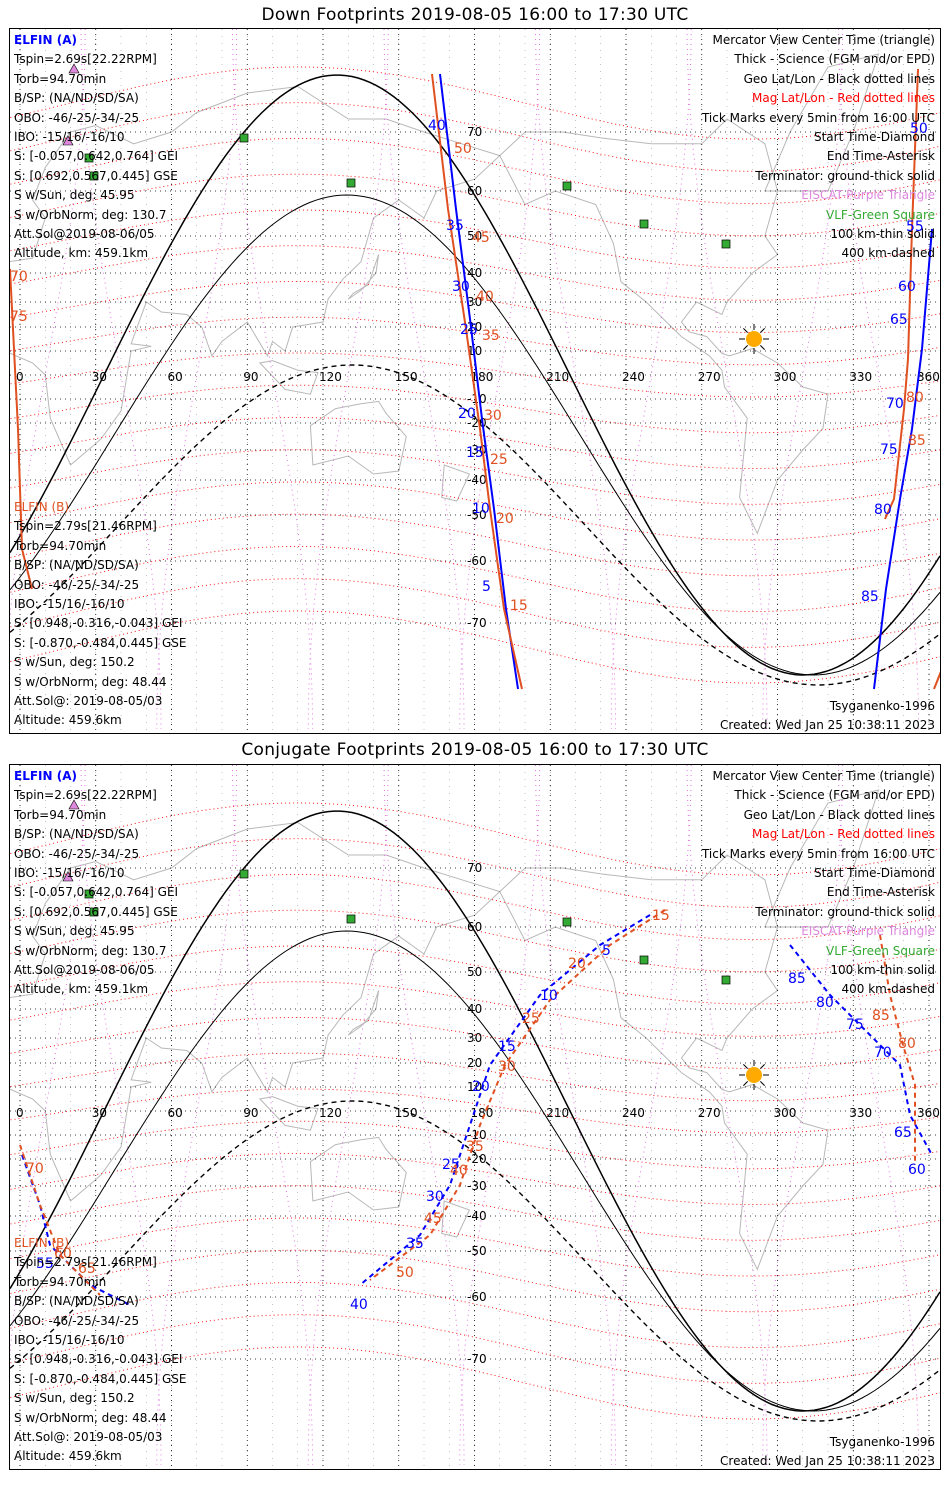 This screenshot has height=1500, width=950. I want to click on info-line: Altitude, km: 459.1km, so click(81, 253).